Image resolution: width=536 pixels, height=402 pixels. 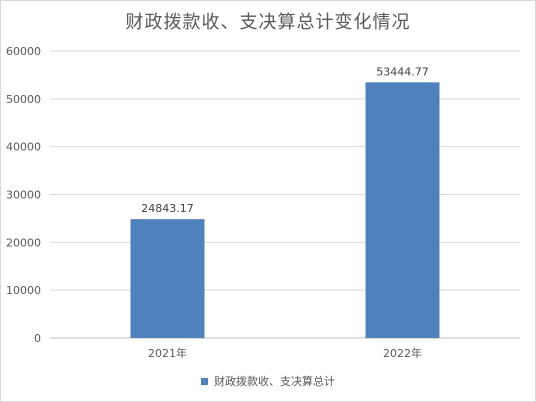 What do you see at coordinates (167, 208) in the screenshot?
I see `data-label: 24843.17` at bounding box center [167, 208].